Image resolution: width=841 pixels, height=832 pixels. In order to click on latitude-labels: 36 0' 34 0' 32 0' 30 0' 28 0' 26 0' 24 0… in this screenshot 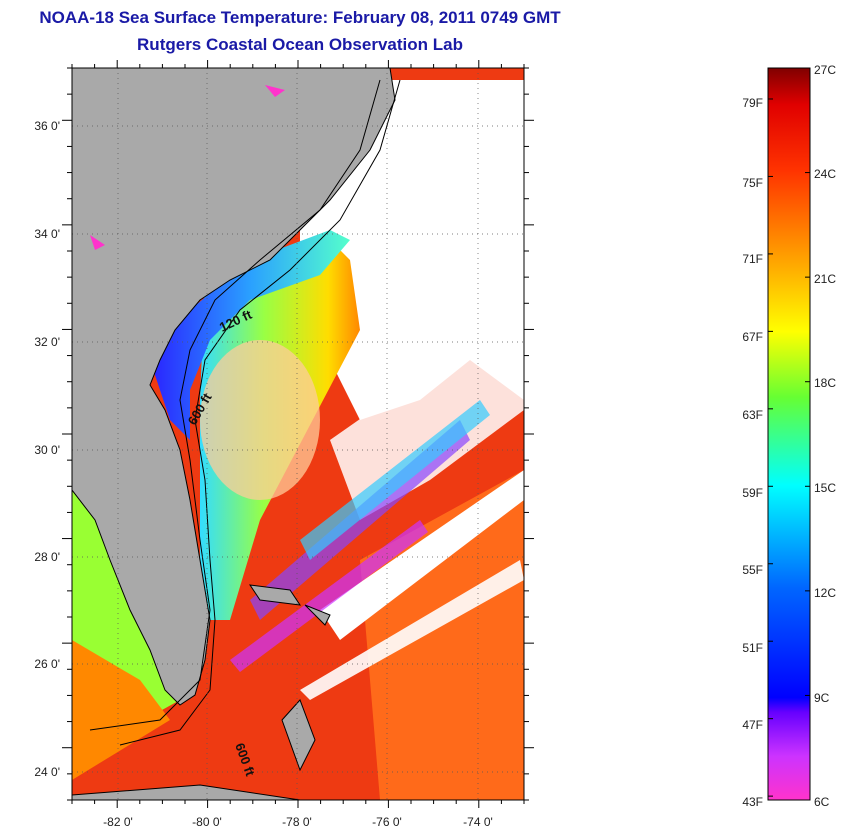, I will do `click(47, 449)`.